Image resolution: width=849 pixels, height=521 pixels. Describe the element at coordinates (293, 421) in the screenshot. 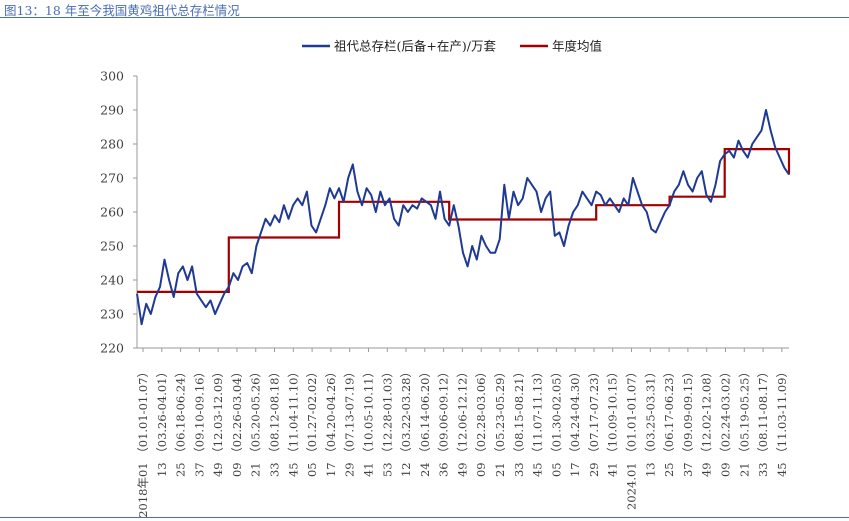

I see `x-tick-label: 45 （11.04-11.10）` at that location.